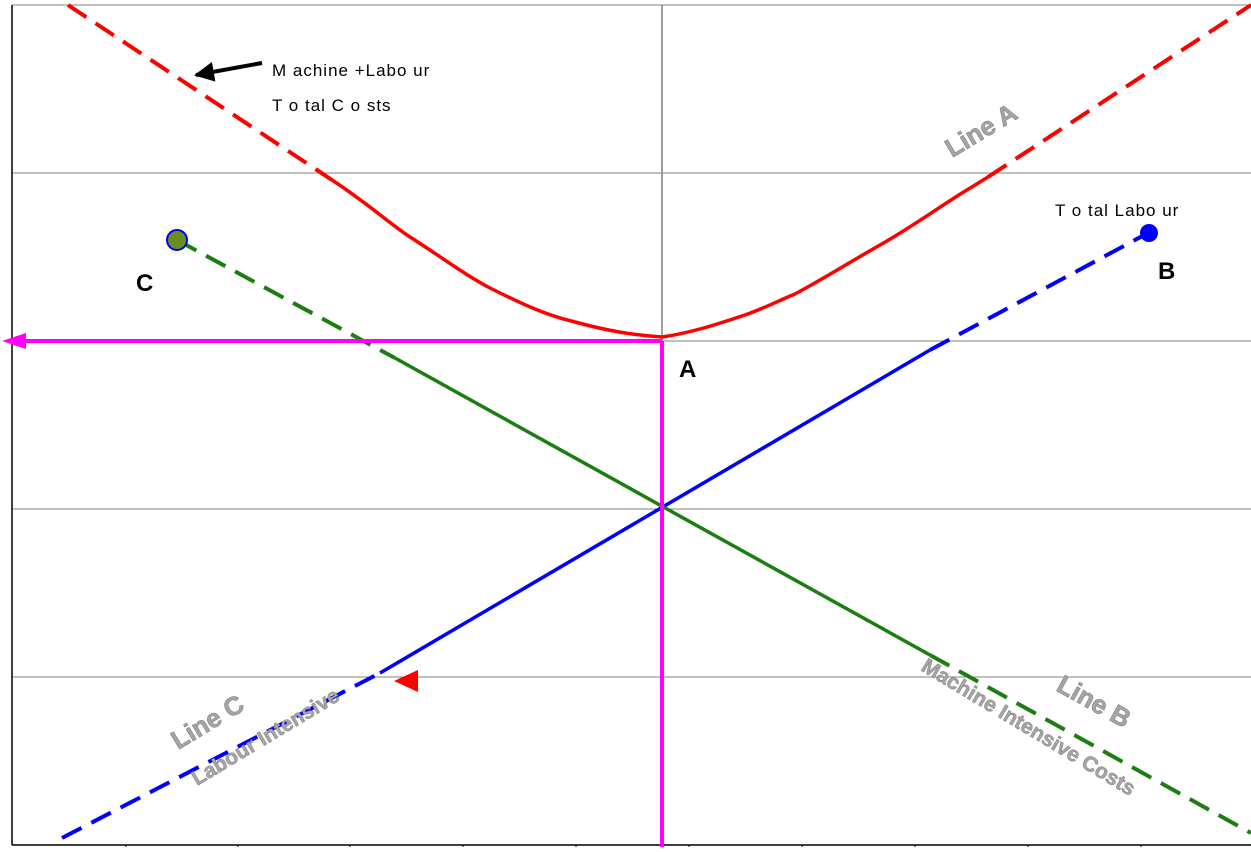  Describe the element at coordinates (1039, 291) in the screenshot. I see `labour-line-dashed-upper` at that location.